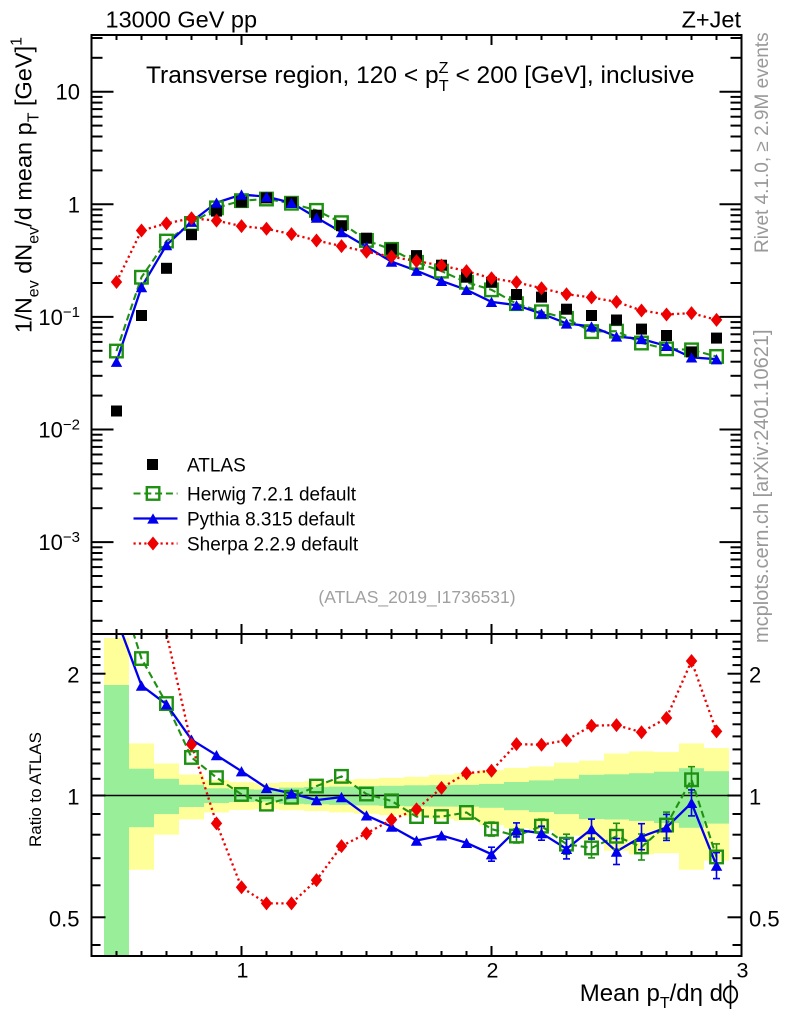  What do you see at coordinates (59, 317) in the screenshot?
I see `svg-text: 10⁻¹` at bounding box center [59, 317].